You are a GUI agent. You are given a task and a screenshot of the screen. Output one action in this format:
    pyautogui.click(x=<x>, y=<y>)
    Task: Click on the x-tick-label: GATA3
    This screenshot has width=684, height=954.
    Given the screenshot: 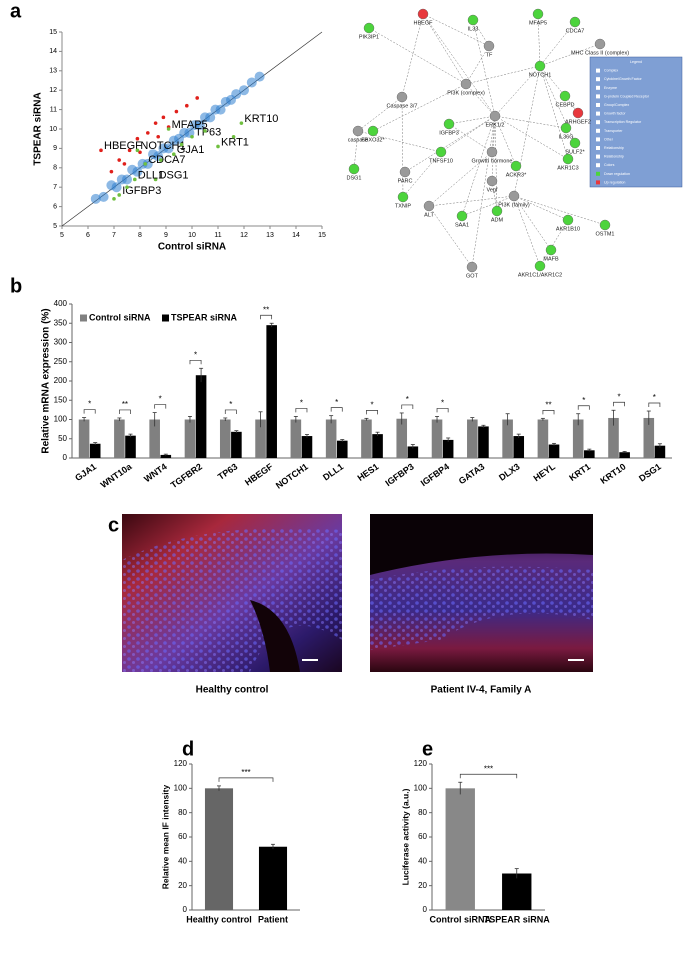 What is the action you would take?
    pyautogui.click(x=472, y=473)
    